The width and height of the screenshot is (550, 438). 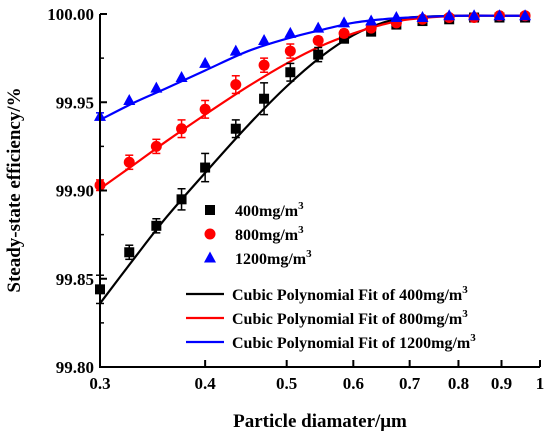 I want to click on y-tick-label: 99.85, so click(x=75, y=279).